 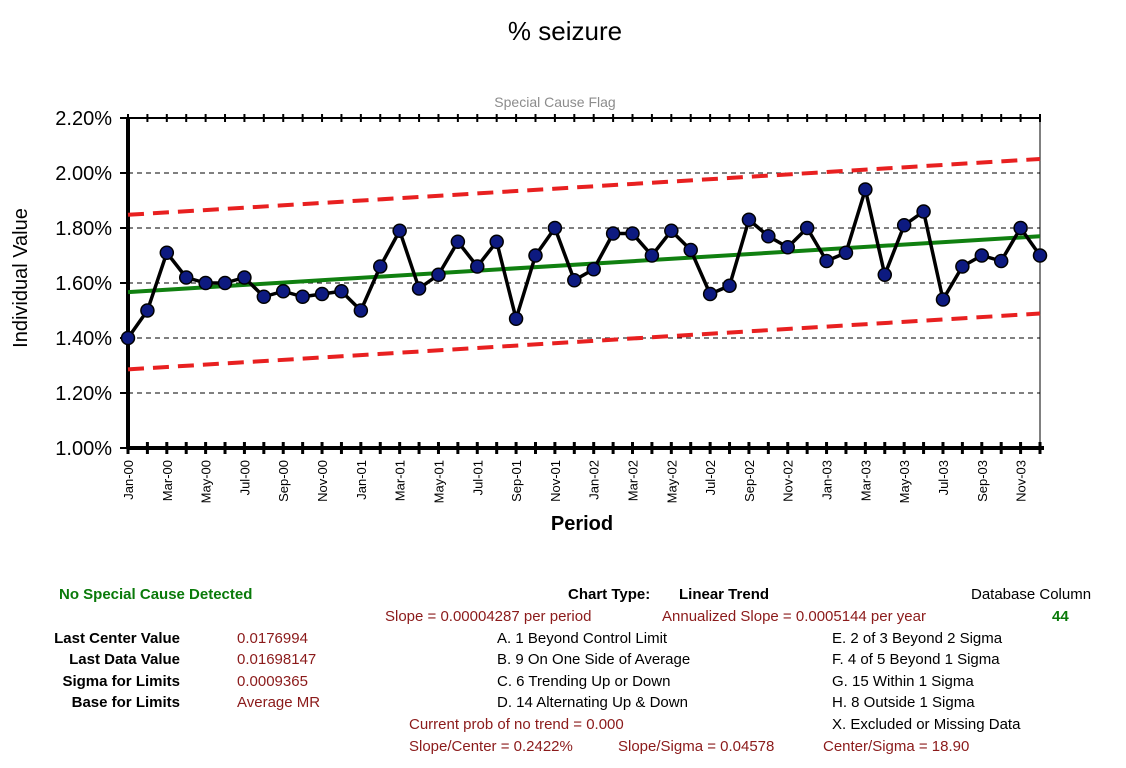 I want to click on x-axis-title: Period, so click(x=582, y=524).